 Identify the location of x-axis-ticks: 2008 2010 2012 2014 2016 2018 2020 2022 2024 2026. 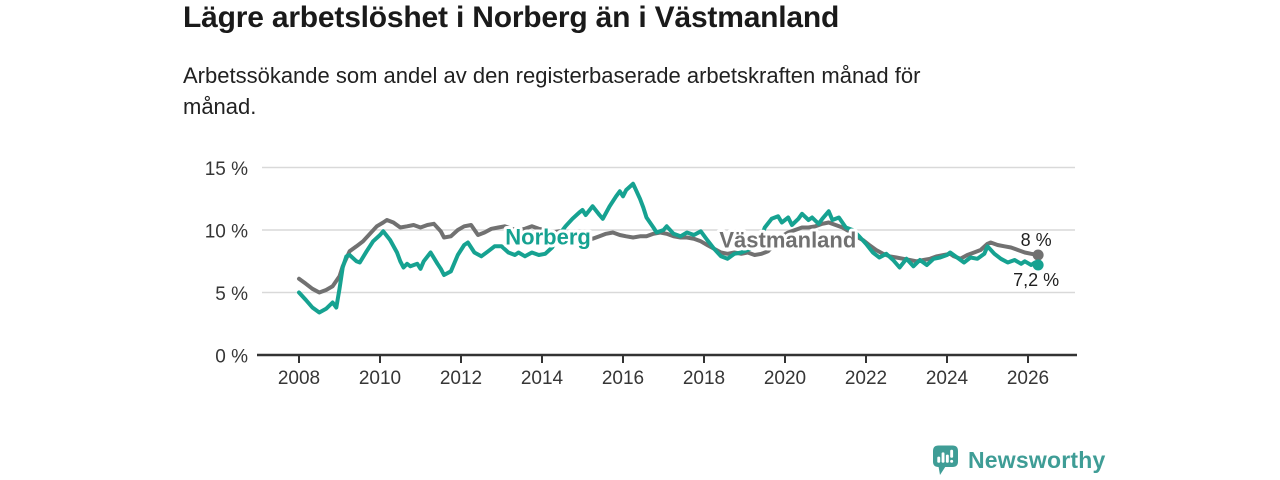
(663, 372).